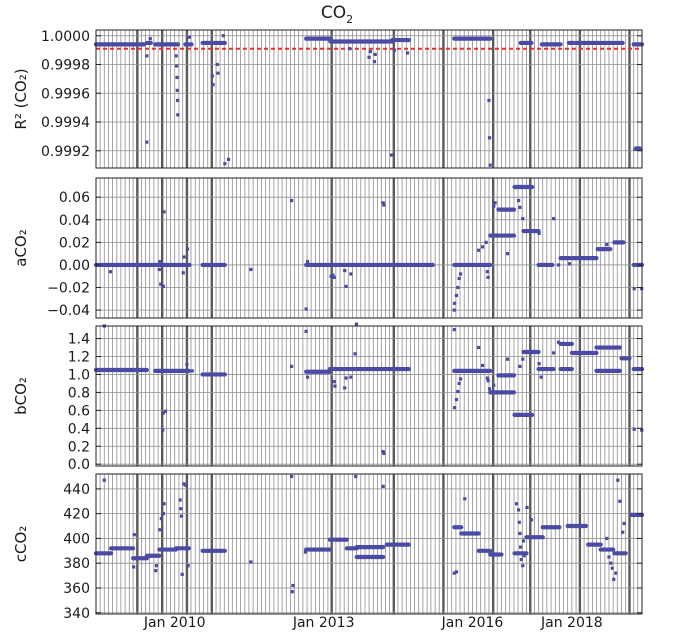  I want to click on y-tick-label: 0.2, so click(79, 447).